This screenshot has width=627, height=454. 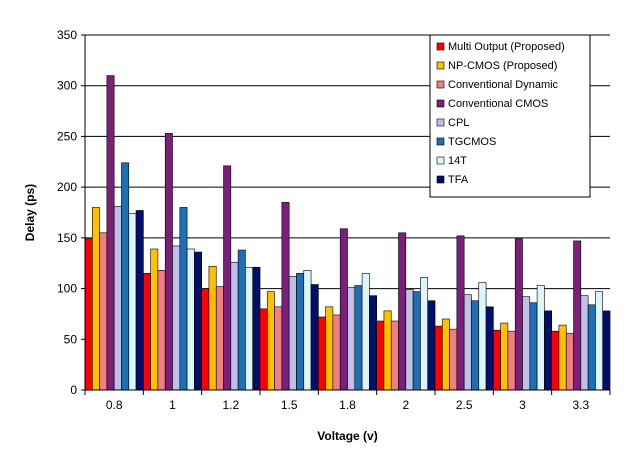 I want to click on y-tick-label: 350, so click(x=67, y=35).